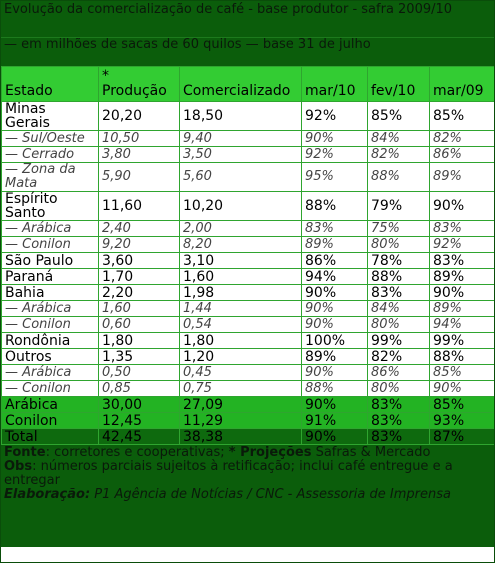  I want to click on label: * Projeções, so click(270, 452).